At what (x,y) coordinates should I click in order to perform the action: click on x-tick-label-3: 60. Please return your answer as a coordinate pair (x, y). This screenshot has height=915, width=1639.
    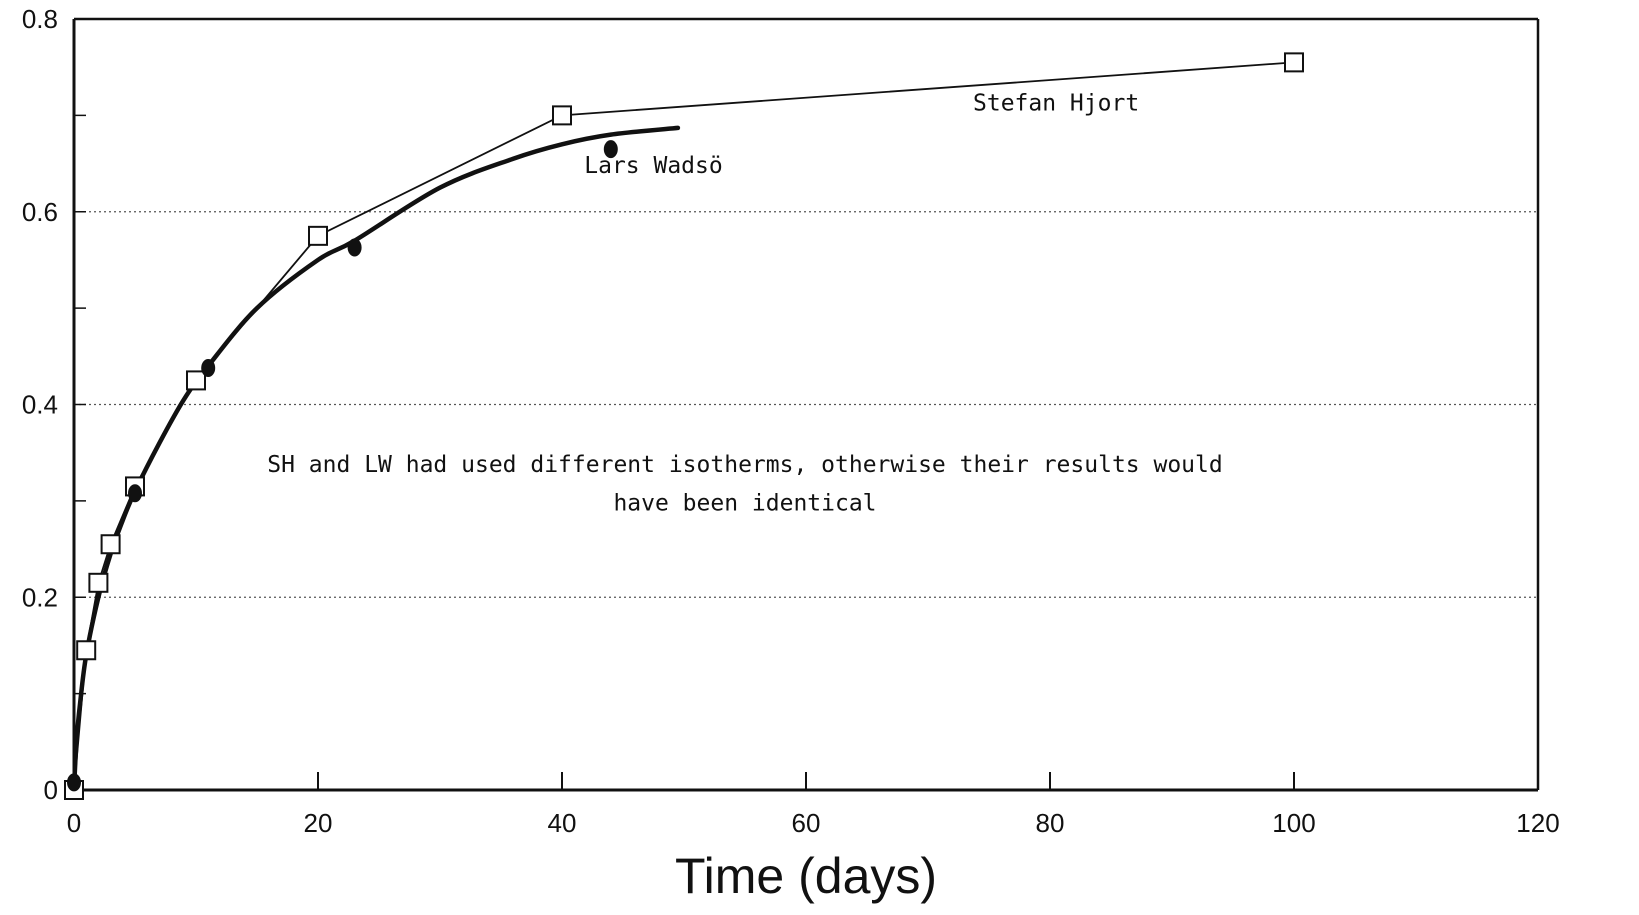
    Looking at the image, I should click on (806, 823).